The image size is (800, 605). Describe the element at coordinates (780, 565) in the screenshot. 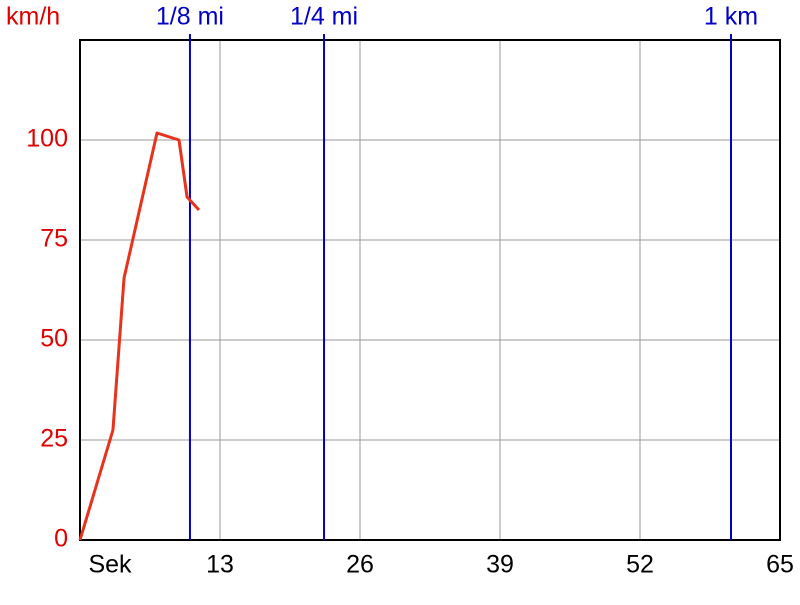

I see `x-tick-label: 65` at that location.